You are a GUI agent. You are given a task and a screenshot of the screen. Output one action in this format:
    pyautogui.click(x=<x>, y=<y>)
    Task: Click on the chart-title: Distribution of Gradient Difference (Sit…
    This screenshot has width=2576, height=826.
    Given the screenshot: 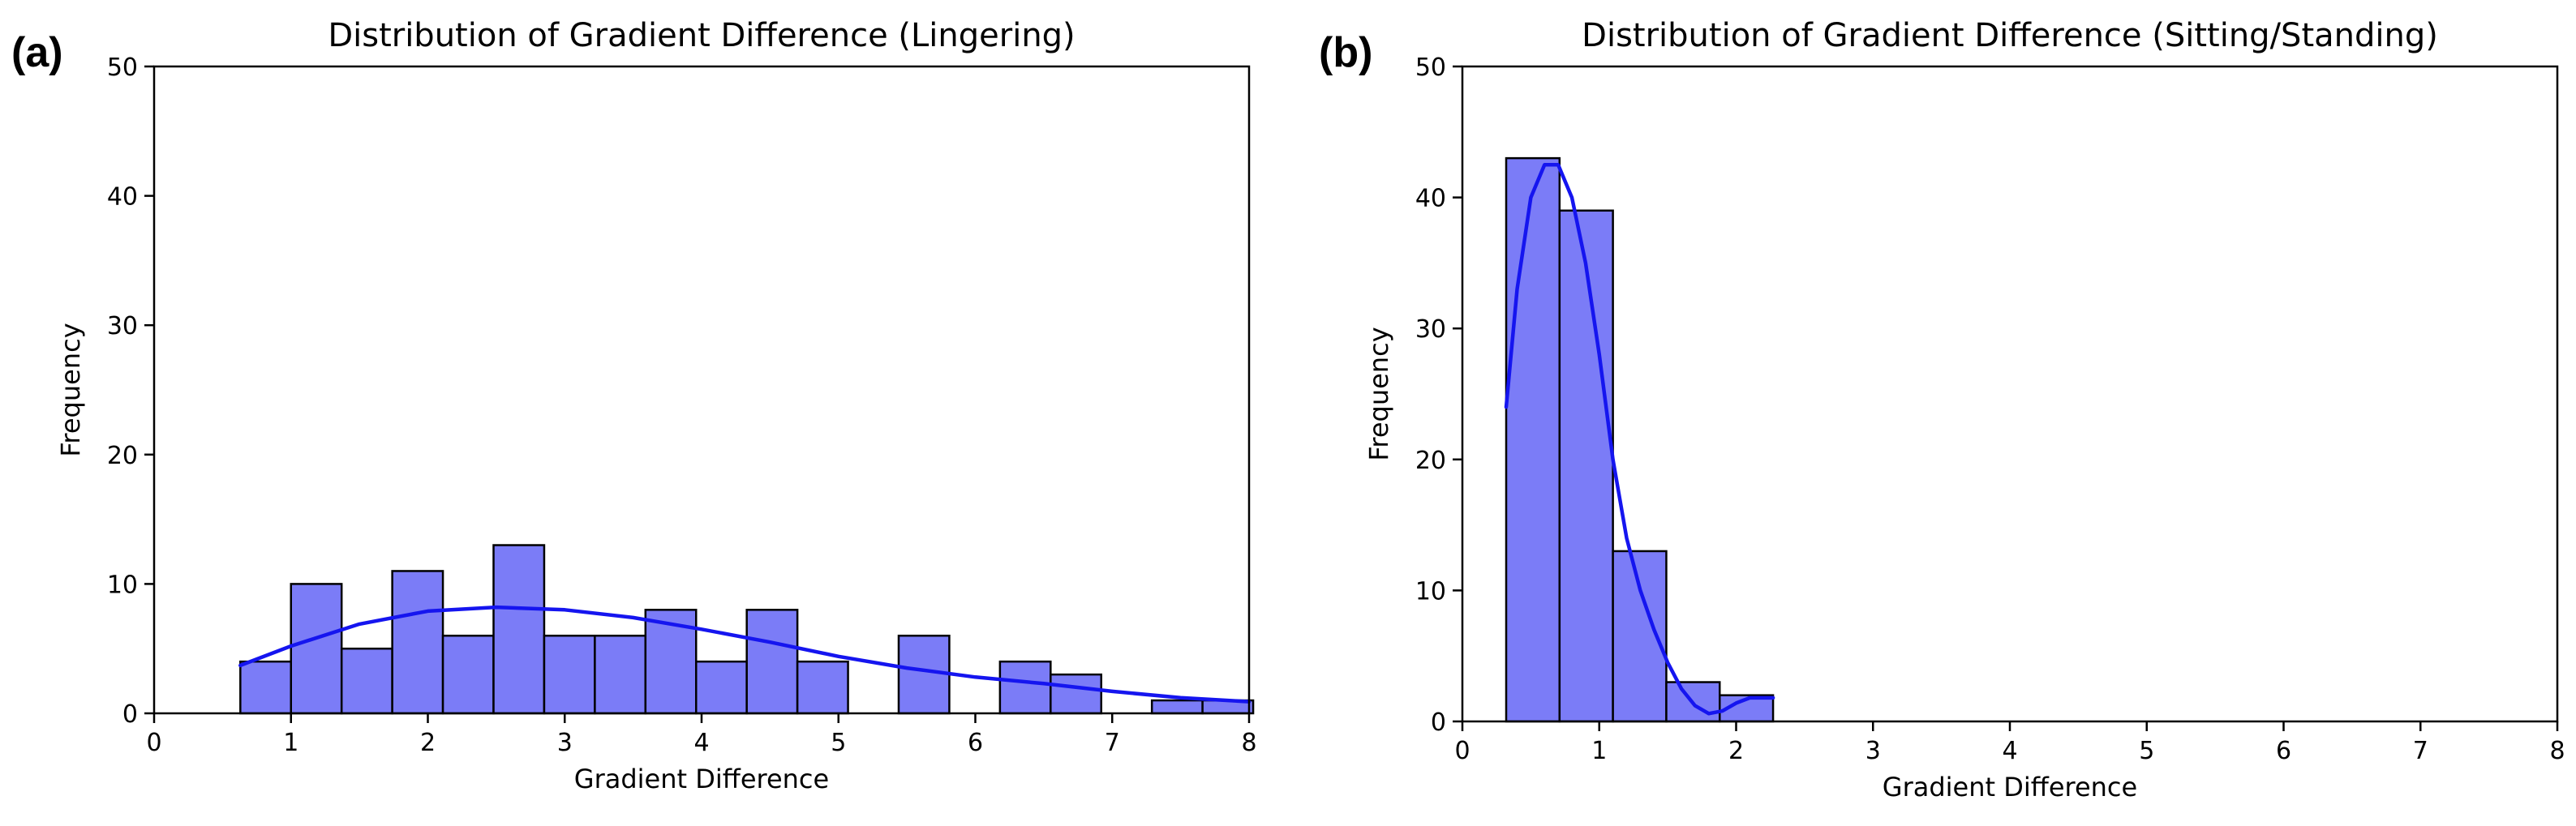 What is the action you would take?
    pyautogui.click(x=2010, y=36)
    